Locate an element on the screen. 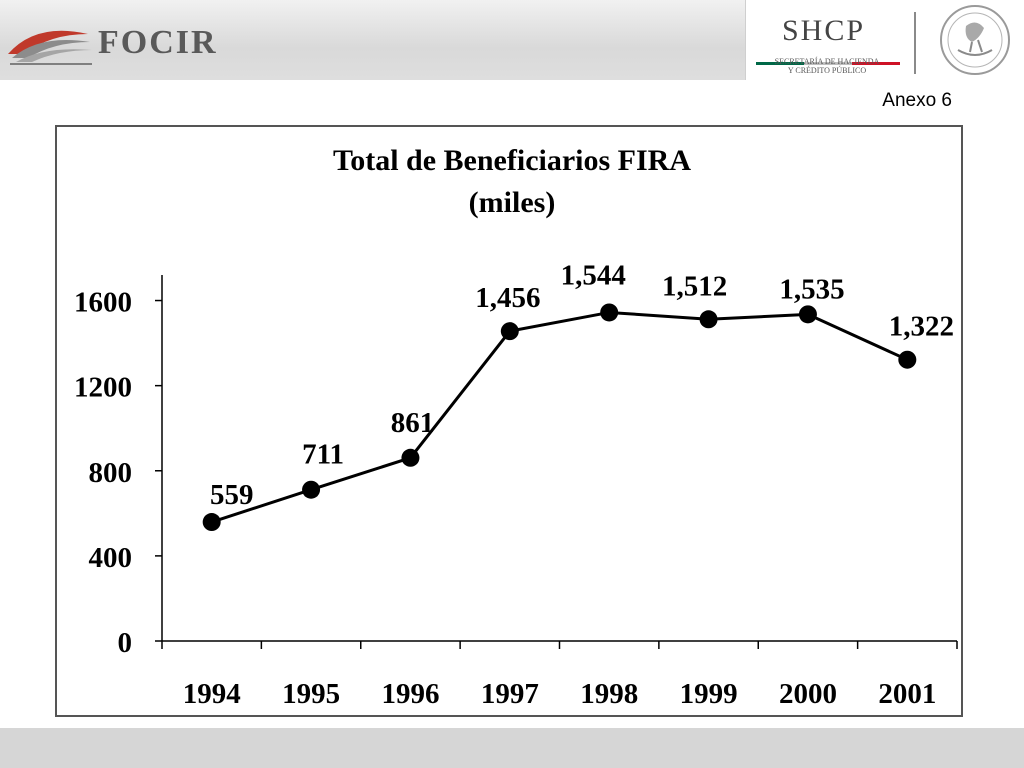 This screenshot has width=1024, height=768. annex-label: Anexo 6 is located at coordinates (917, 100).